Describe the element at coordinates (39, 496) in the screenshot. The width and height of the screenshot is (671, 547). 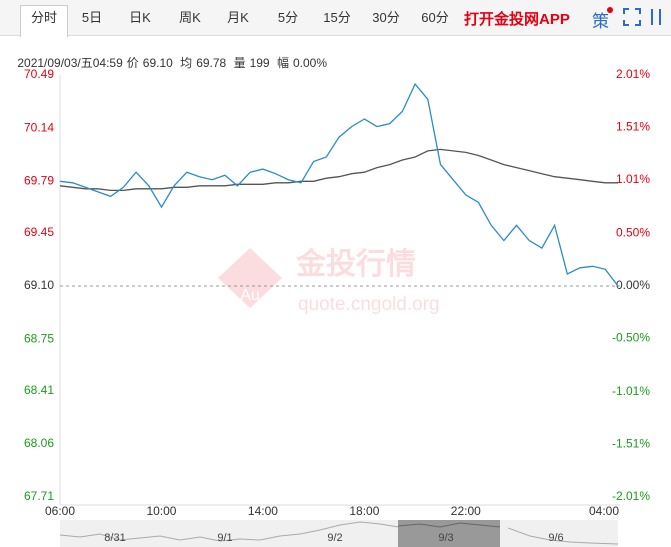
I see `y-tick-label: 67.71` at that location.